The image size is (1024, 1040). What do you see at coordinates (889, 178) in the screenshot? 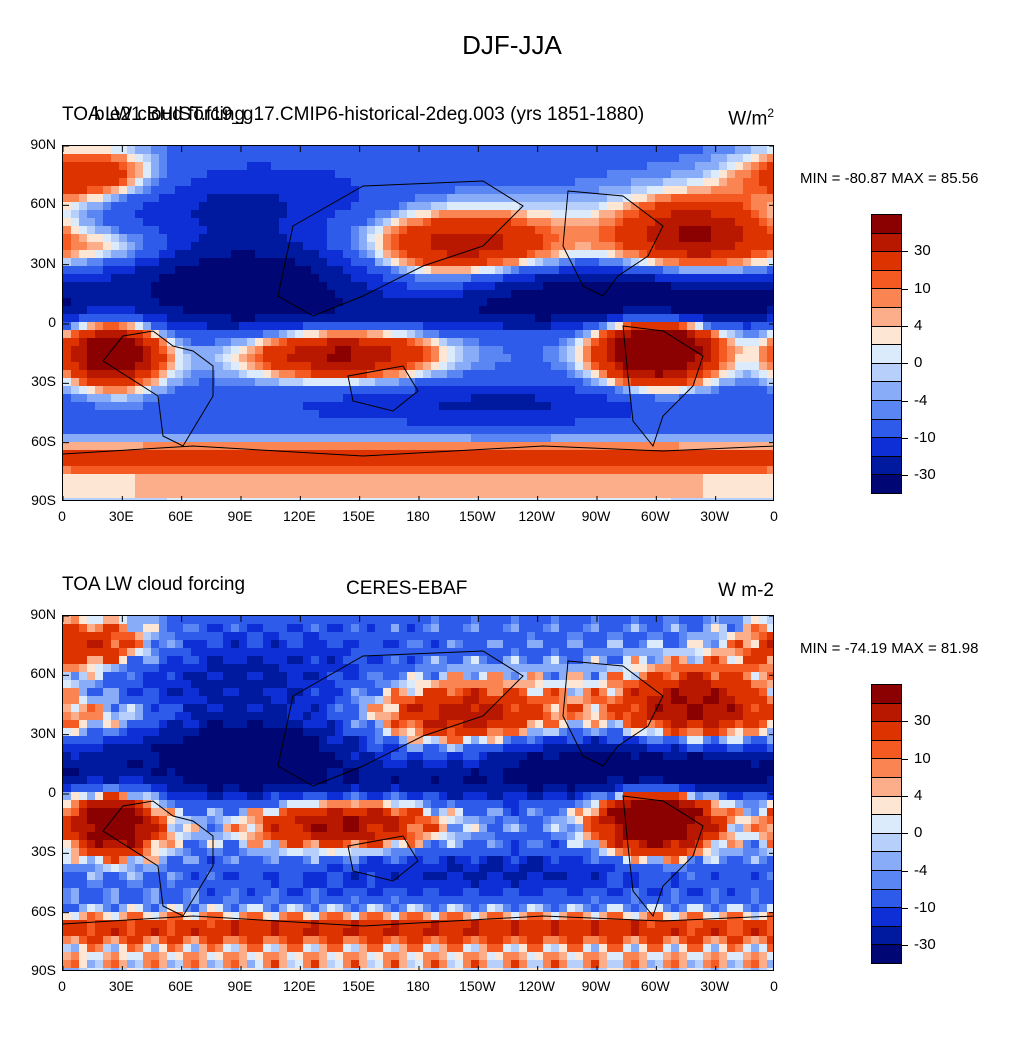
I see `min-max-label: MIN = -80.87 MAX = 85.56` at bounding box center [889, 178].